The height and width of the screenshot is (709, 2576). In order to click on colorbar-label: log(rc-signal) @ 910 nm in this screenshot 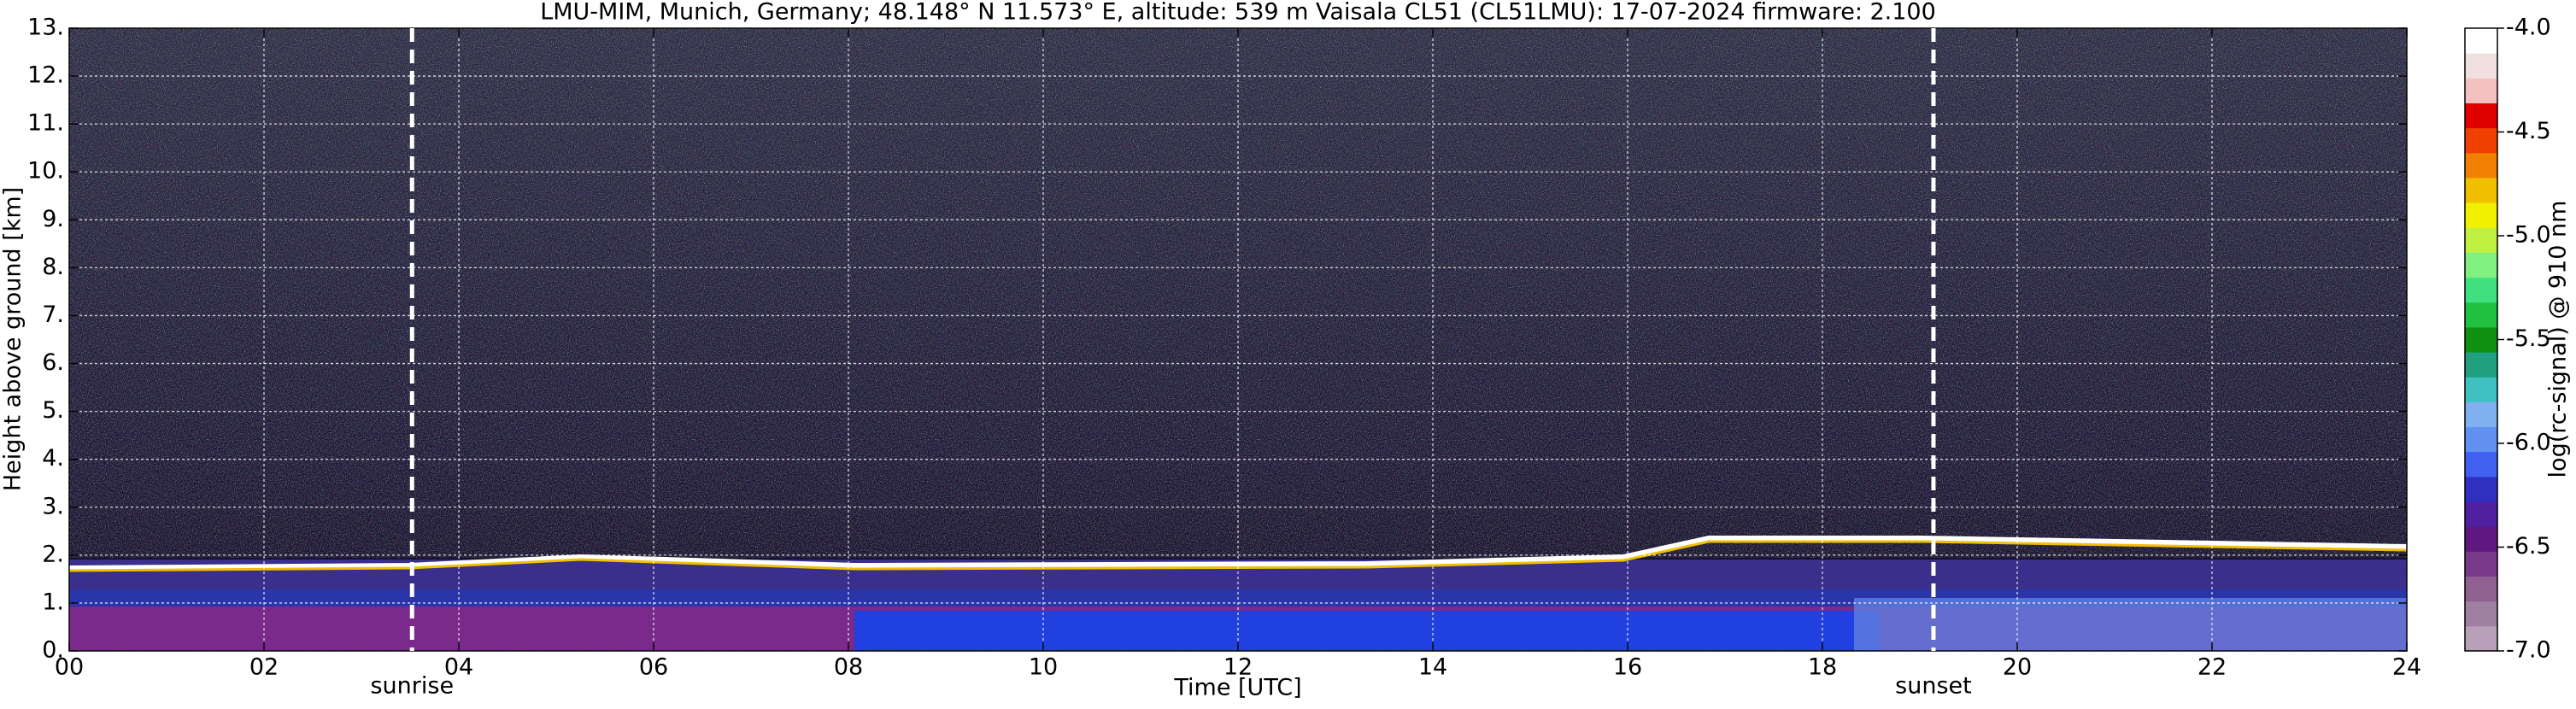, I will do `click(2558, 339)`.